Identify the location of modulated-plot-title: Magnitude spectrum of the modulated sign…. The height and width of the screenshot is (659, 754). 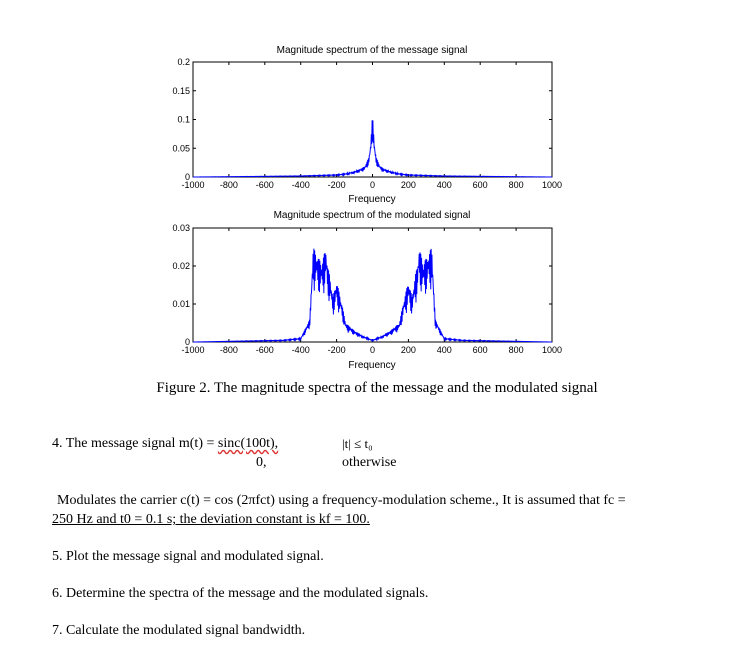
(372, 215).